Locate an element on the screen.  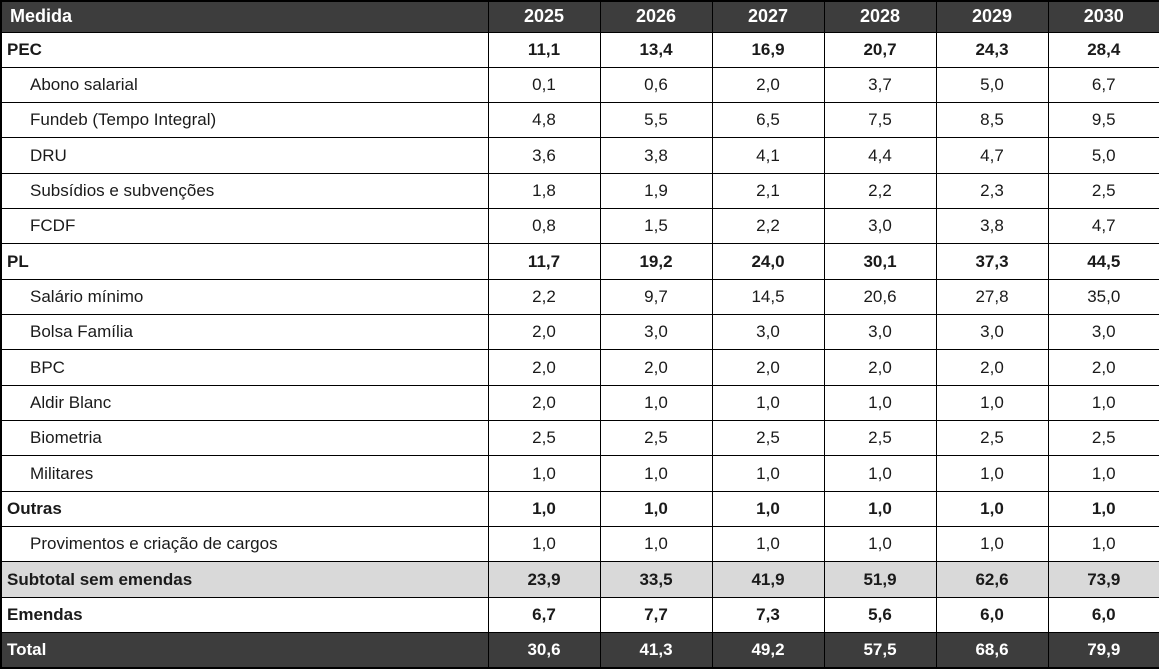
value-cell: 19,2 is located at coordinates (656, 261).